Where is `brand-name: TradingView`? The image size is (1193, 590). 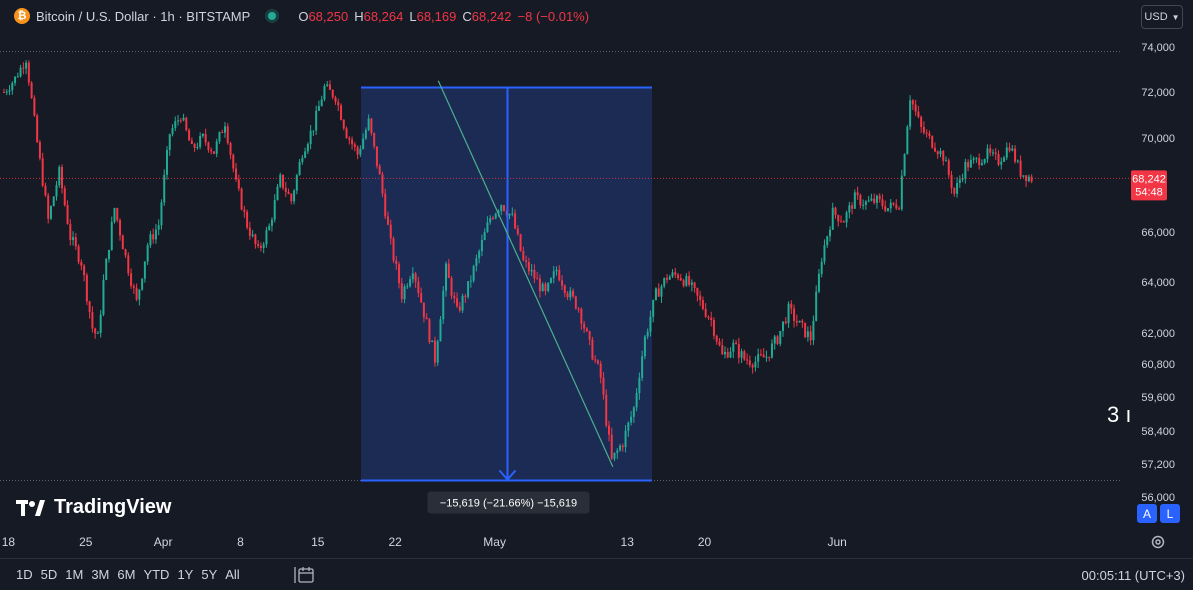 brand-name: TradingView is located at coordinates (113, 507).